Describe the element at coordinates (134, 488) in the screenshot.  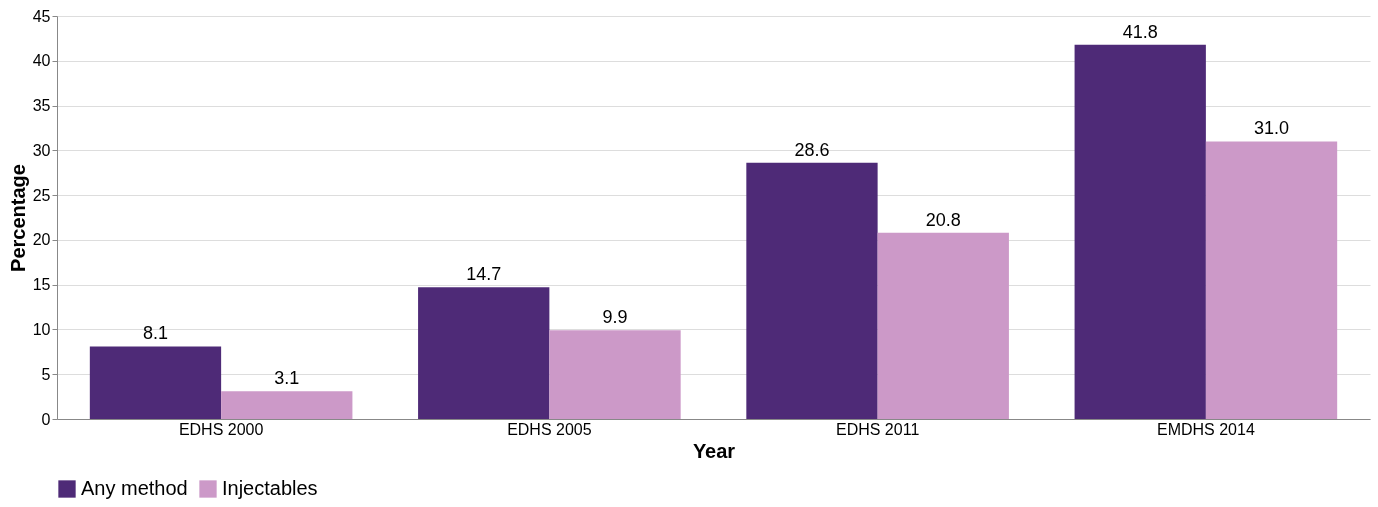
I see `legend-label: Any method` at that location.